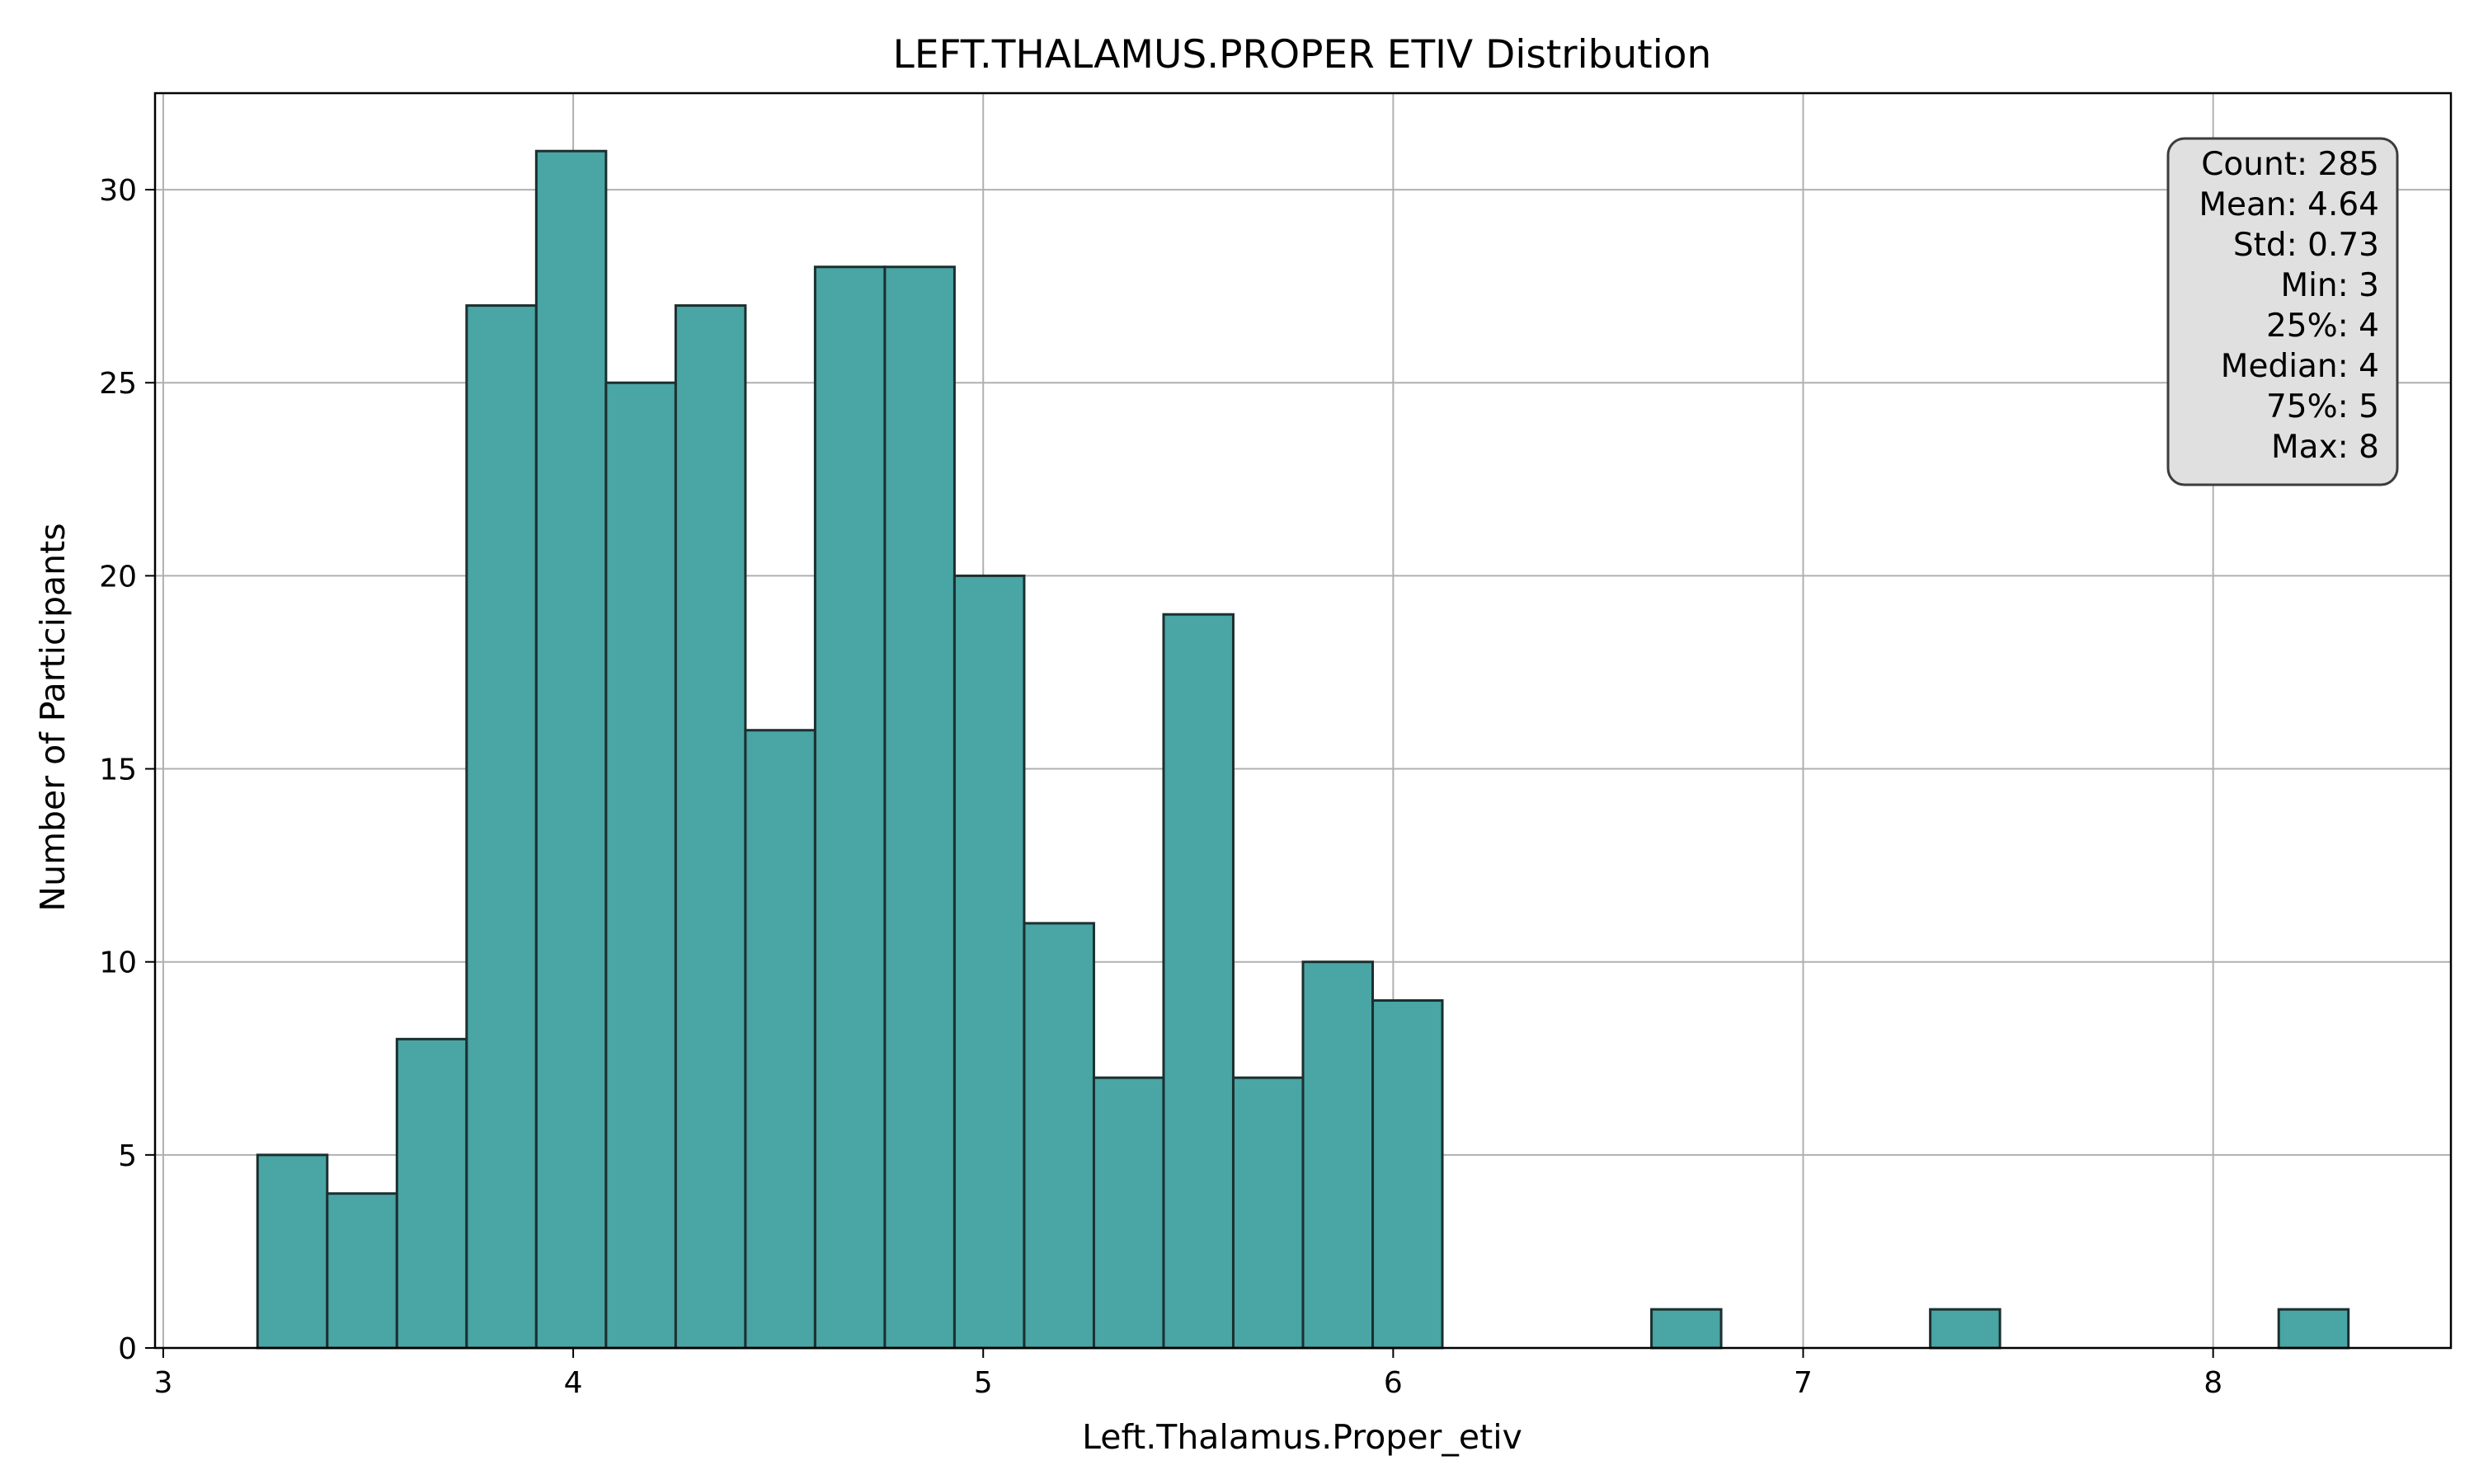 The image size is (2474, 1484). What do you see at coordinates (2322, 326) in the screenshot?
I see `stats-line: 25%: 4` at bounding box center [2322, 326].